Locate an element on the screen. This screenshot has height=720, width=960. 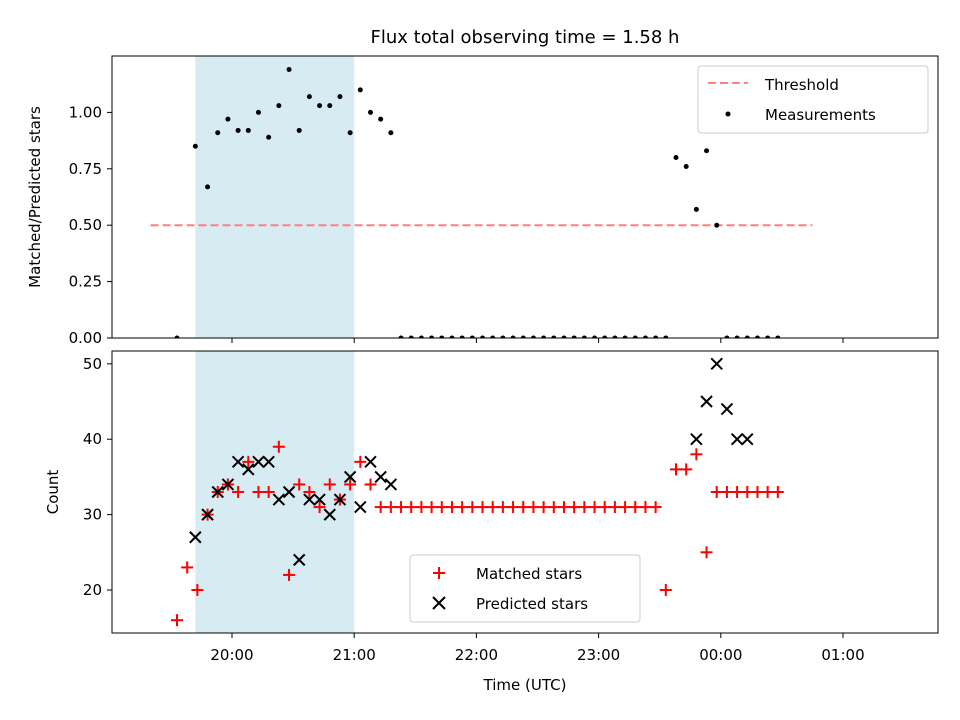
x-tick-label: 00:00 is located at coordinates (720, 655).